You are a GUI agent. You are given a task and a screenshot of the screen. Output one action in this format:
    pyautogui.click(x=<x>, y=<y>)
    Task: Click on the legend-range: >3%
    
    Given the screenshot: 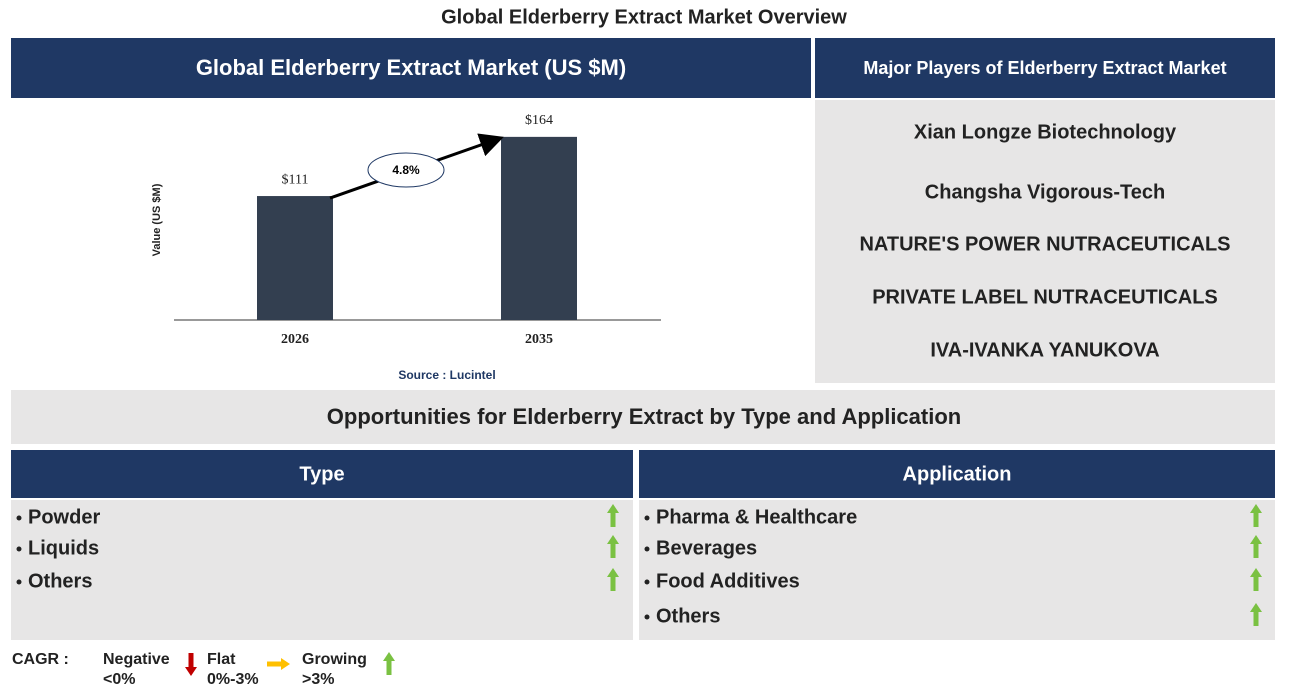 What is the action you would take?
    pyautogui.click(x=318, y=679)
    